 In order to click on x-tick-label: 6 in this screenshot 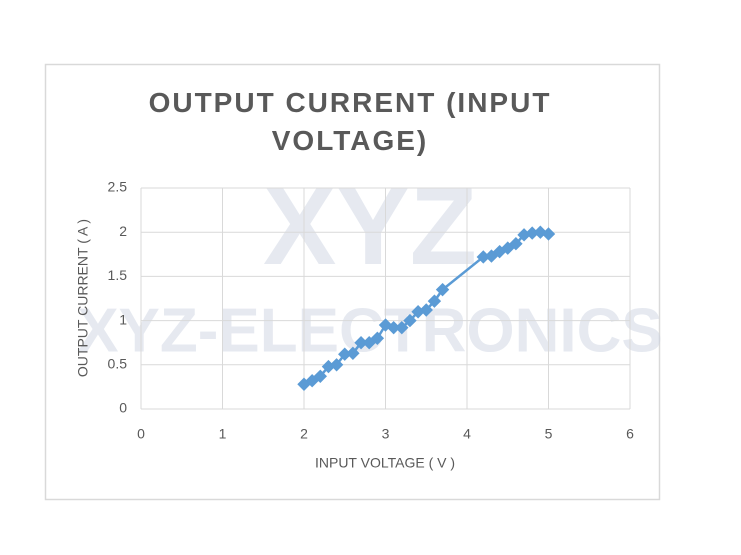, I will do `click(630, 434)`.